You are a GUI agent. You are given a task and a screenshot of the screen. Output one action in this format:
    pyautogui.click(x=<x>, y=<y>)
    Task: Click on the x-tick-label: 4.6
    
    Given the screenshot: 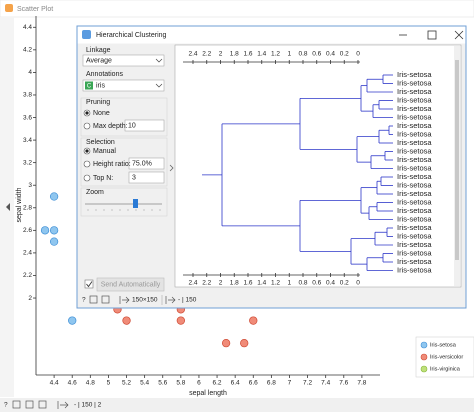 What is the action you would take?
    pyautogui.click(x=72, y=383)
    